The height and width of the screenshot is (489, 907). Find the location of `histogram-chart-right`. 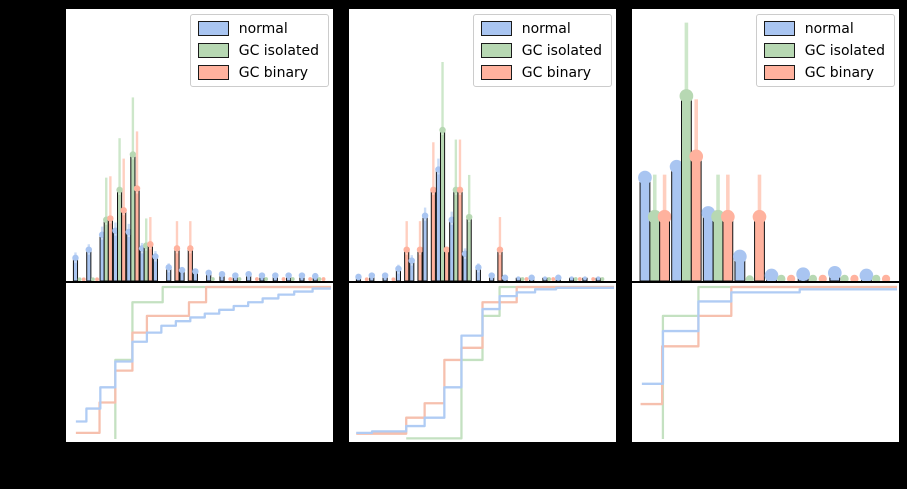

histogram-chart-right is located at coordinates (764, 151).